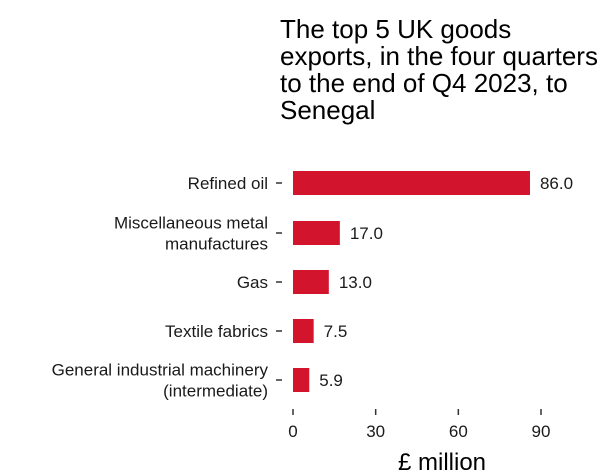  What do you see at coordinates (336, 331) in the screenshot?
I see `data-label: 7.5` at bounding box center [336, 331].